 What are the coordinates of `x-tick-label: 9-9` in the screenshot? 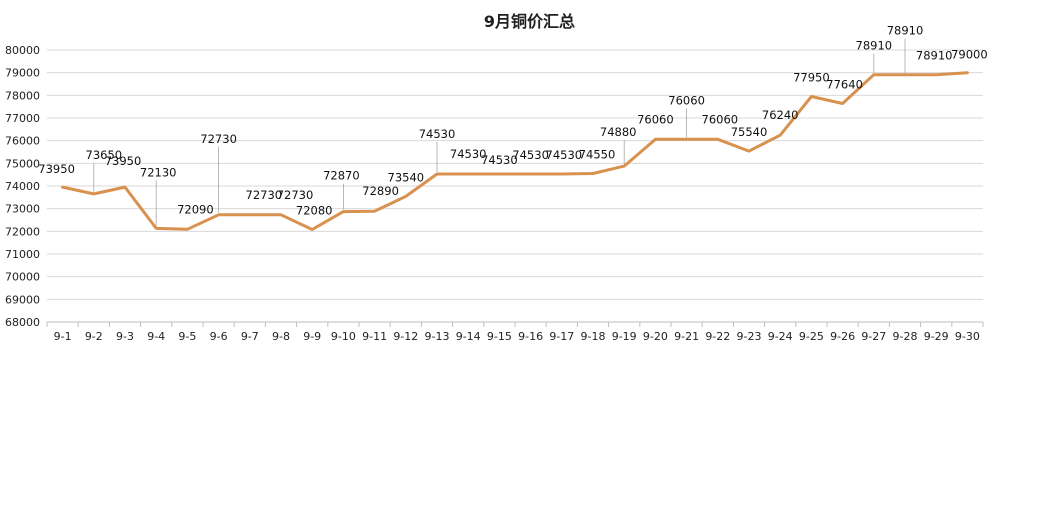 It's located at (312, 336).